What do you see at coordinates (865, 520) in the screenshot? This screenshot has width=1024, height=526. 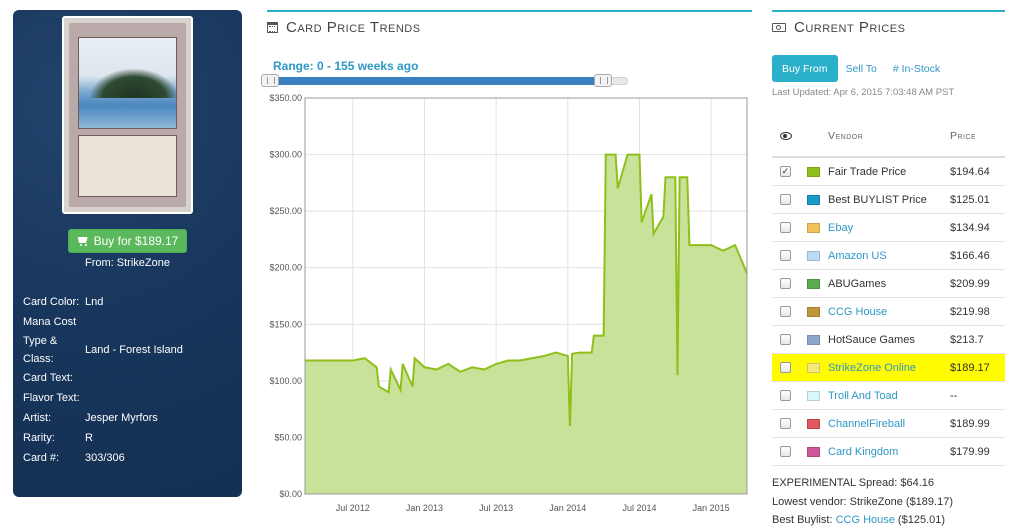 I see `best-buylist-vendor-link: CCG House` at bounding box center [865, 520].